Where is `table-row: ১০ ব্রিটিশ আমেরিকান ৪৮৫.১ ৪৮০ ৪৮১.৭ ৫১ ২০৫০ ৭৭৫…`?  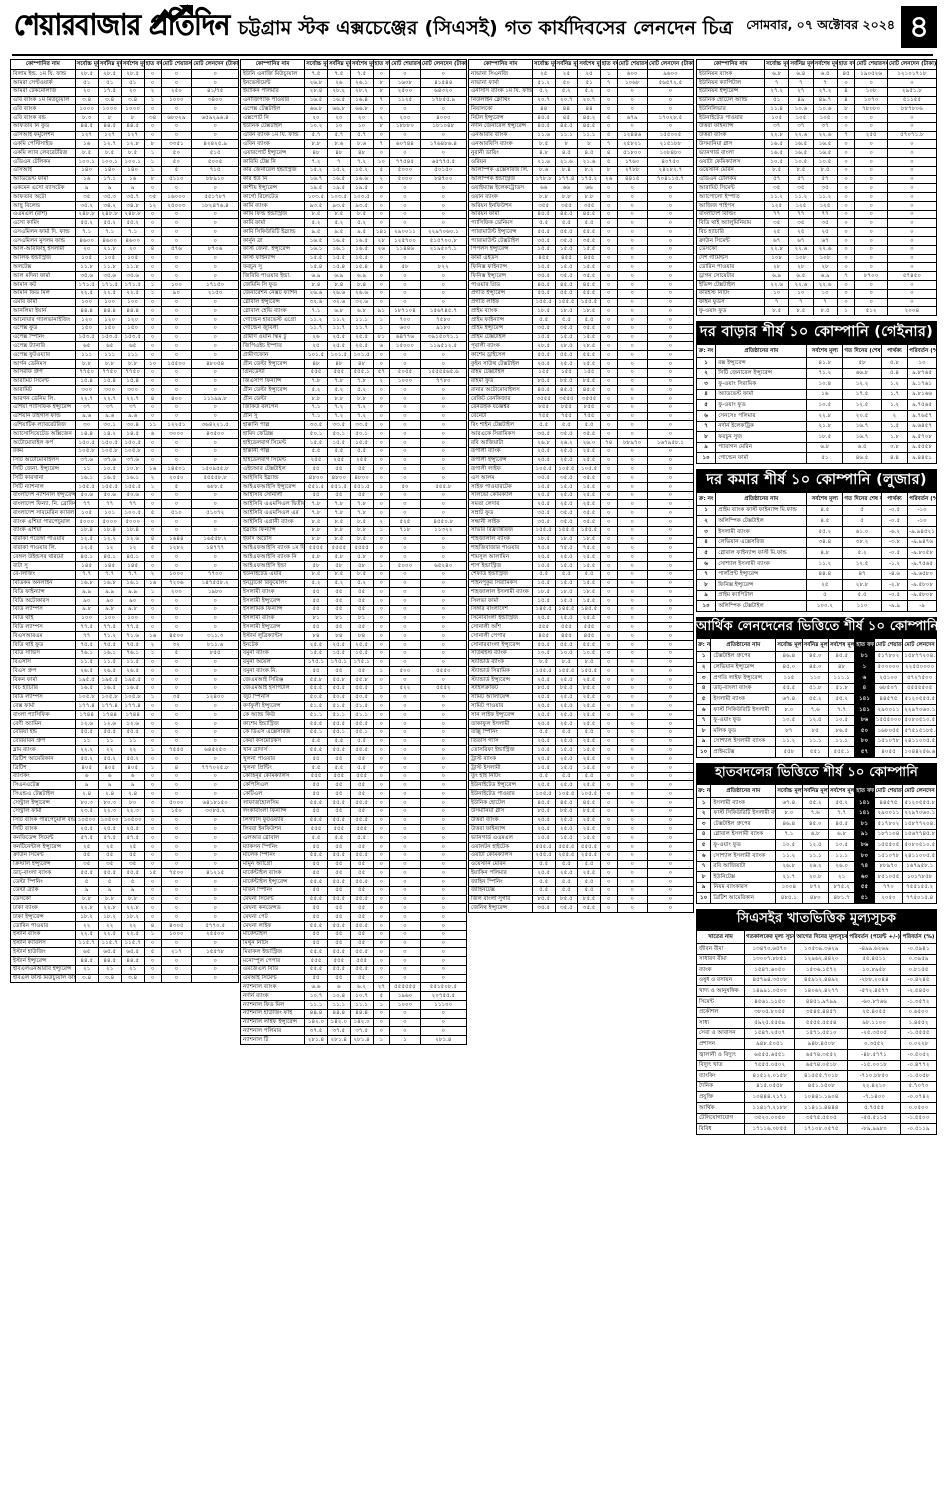
table-row: ১০ ব্রিটিশ আমেরিকান ৪৮৫.১ ৪৮০ ৪৮১.৭ ৫১ ২০৫০ ৭৭৫… is located at coordinates (816, 898).